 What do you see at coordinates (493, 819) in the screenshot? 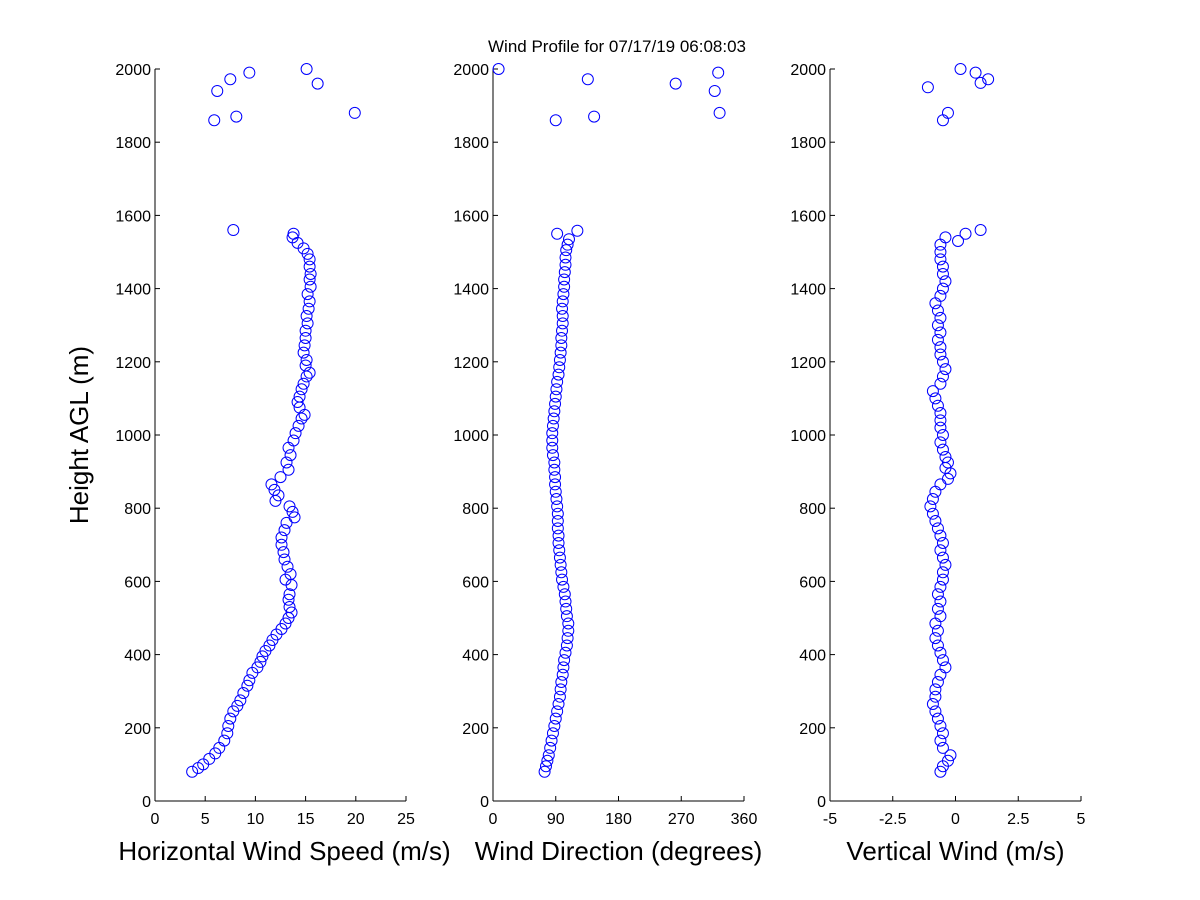
I see `x-tick-label: 0` at bounding box center [493, 819].